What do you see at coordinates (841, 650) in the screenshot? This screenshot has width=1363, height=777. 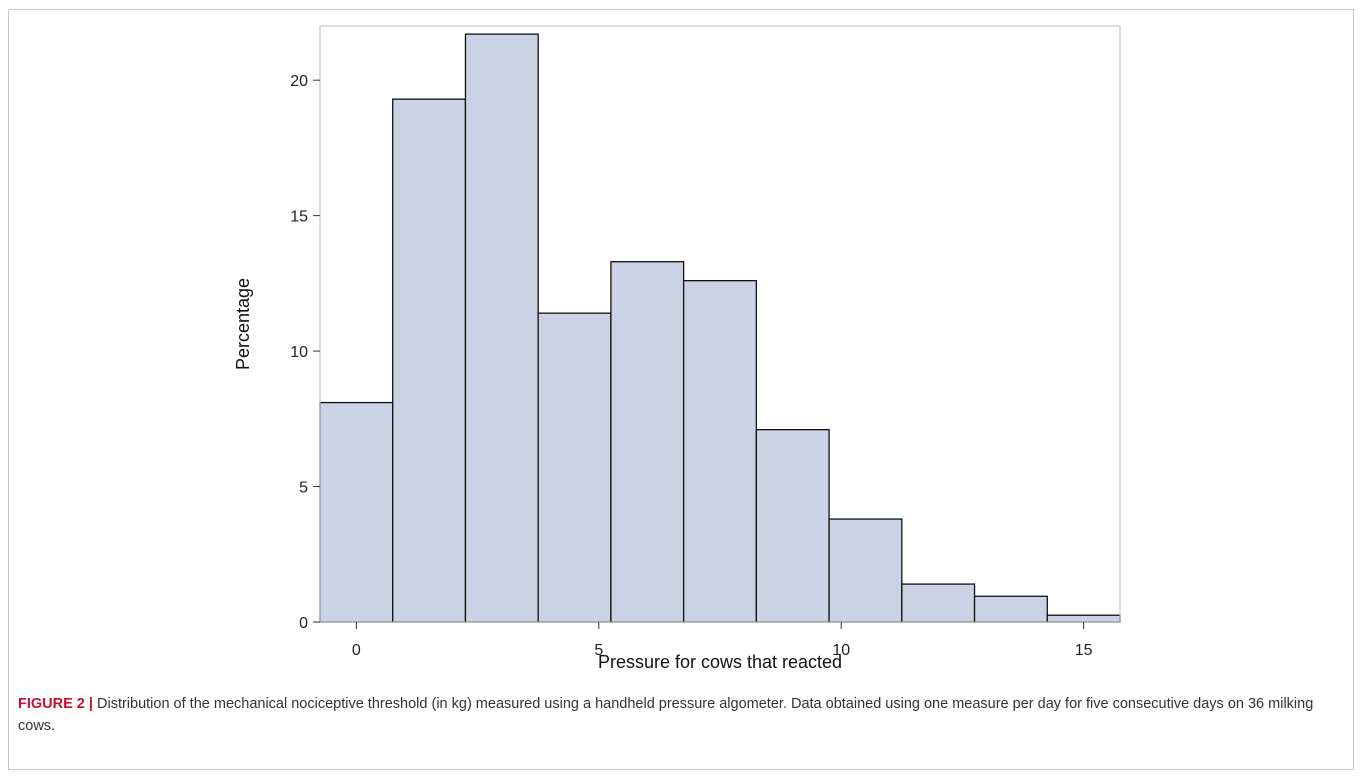 I see `x-tick-label: 10` at bounding box center [841, 650].